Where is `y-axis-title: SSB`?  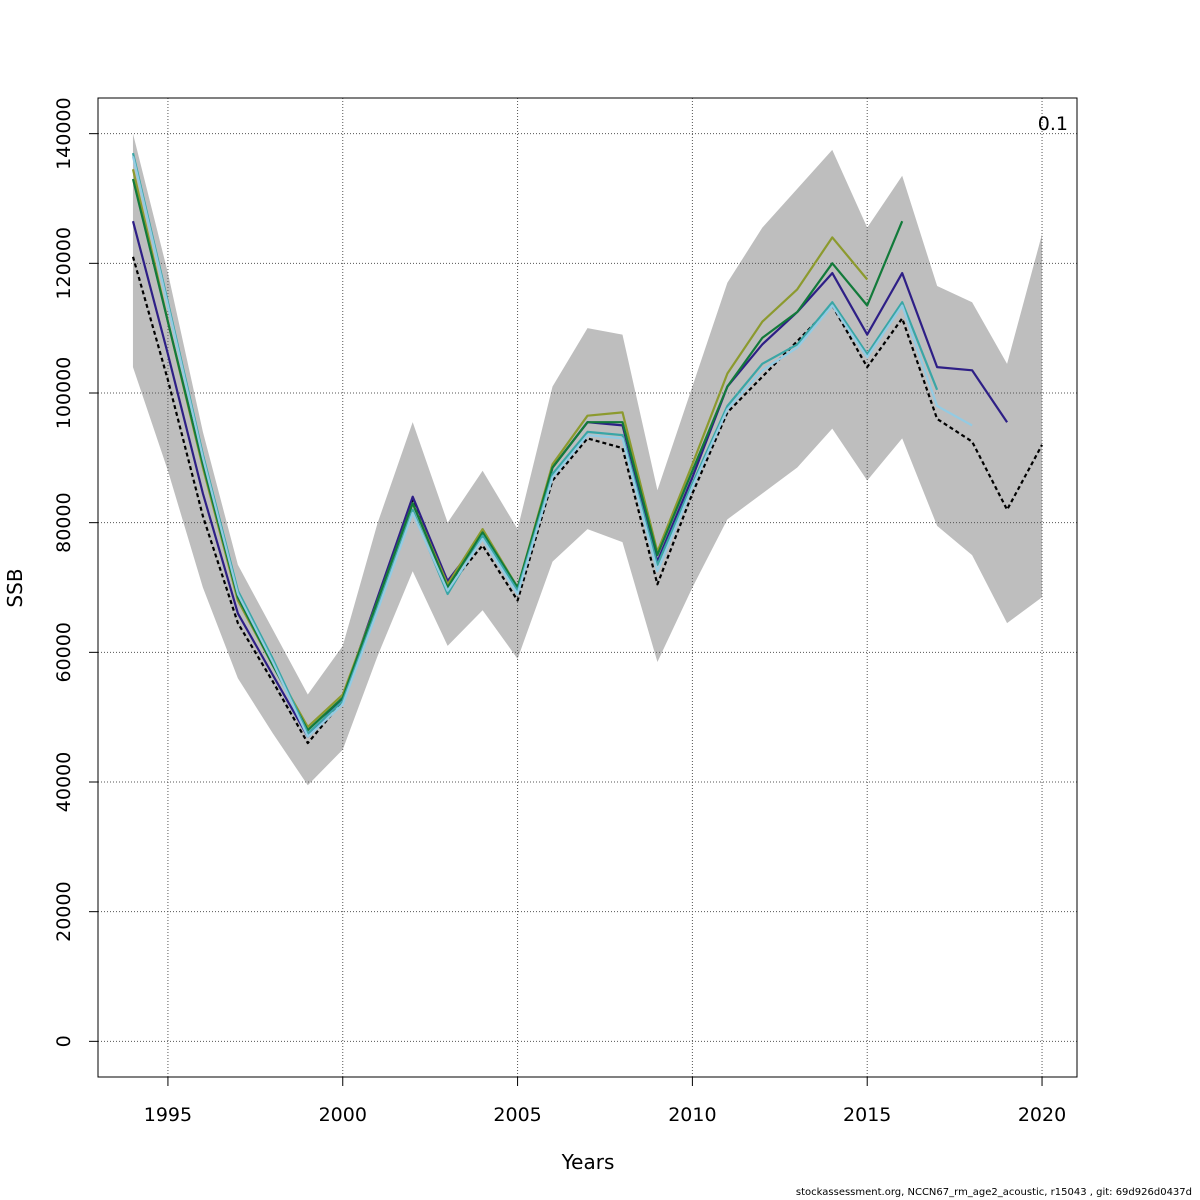 y-axis-title: SSB is located at coordinates (15, 587).